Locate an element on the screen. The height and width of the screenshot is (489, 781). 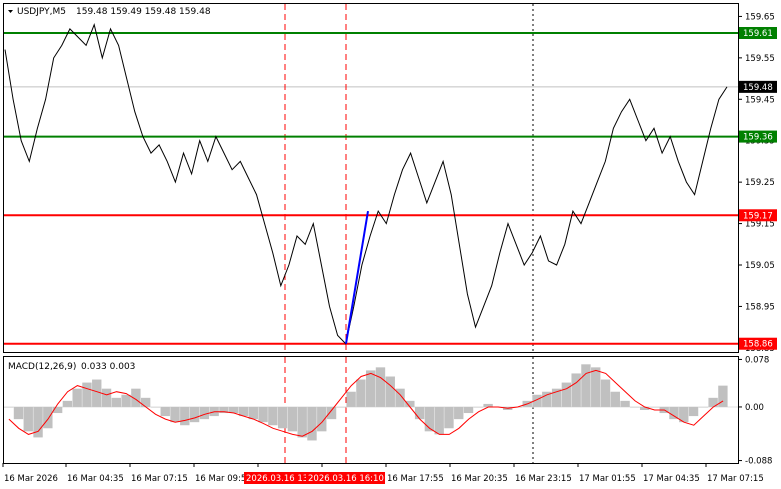
price-tick-label: 159.25 is located at coordinates (760, 183).